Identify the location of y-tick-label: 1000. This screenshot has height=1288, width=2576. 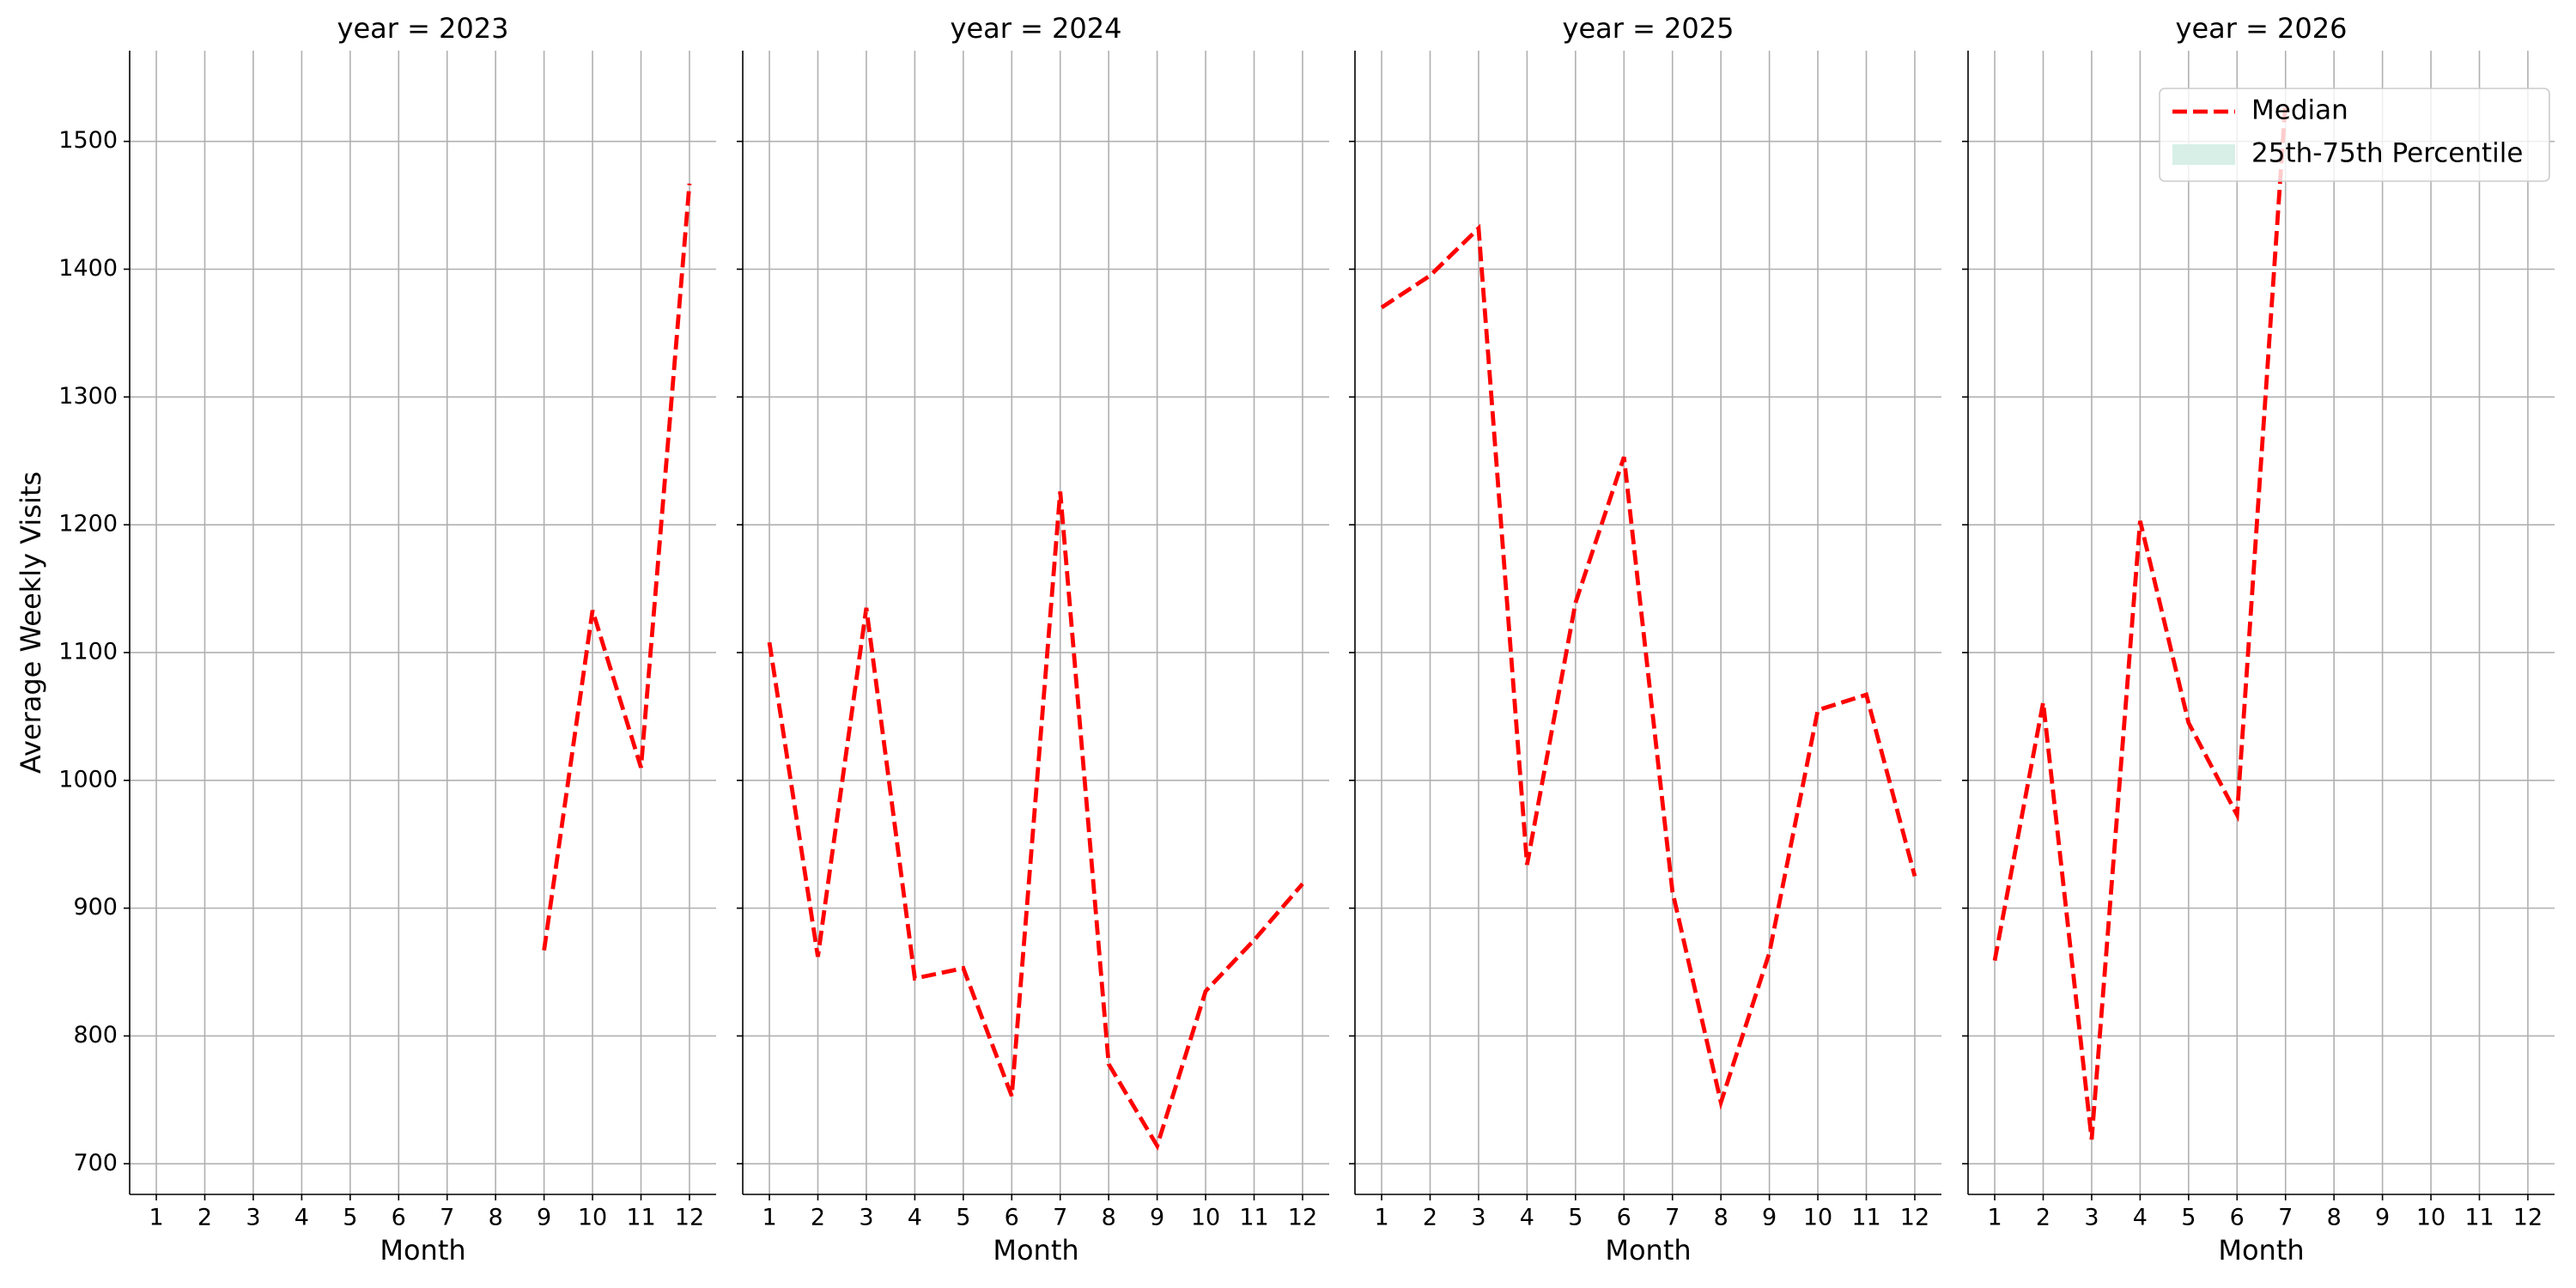
(88, 779).